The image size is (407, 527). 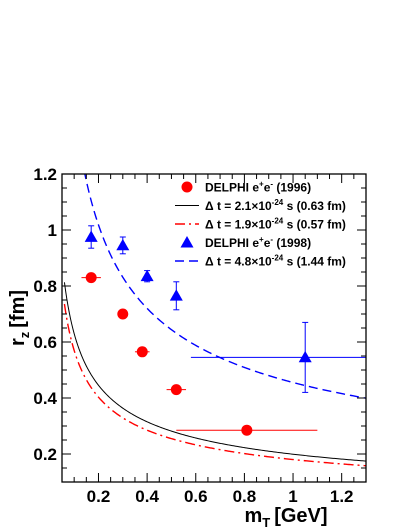 I want to click on y-axis-title: rz [fm], so click(x=19, y=318).